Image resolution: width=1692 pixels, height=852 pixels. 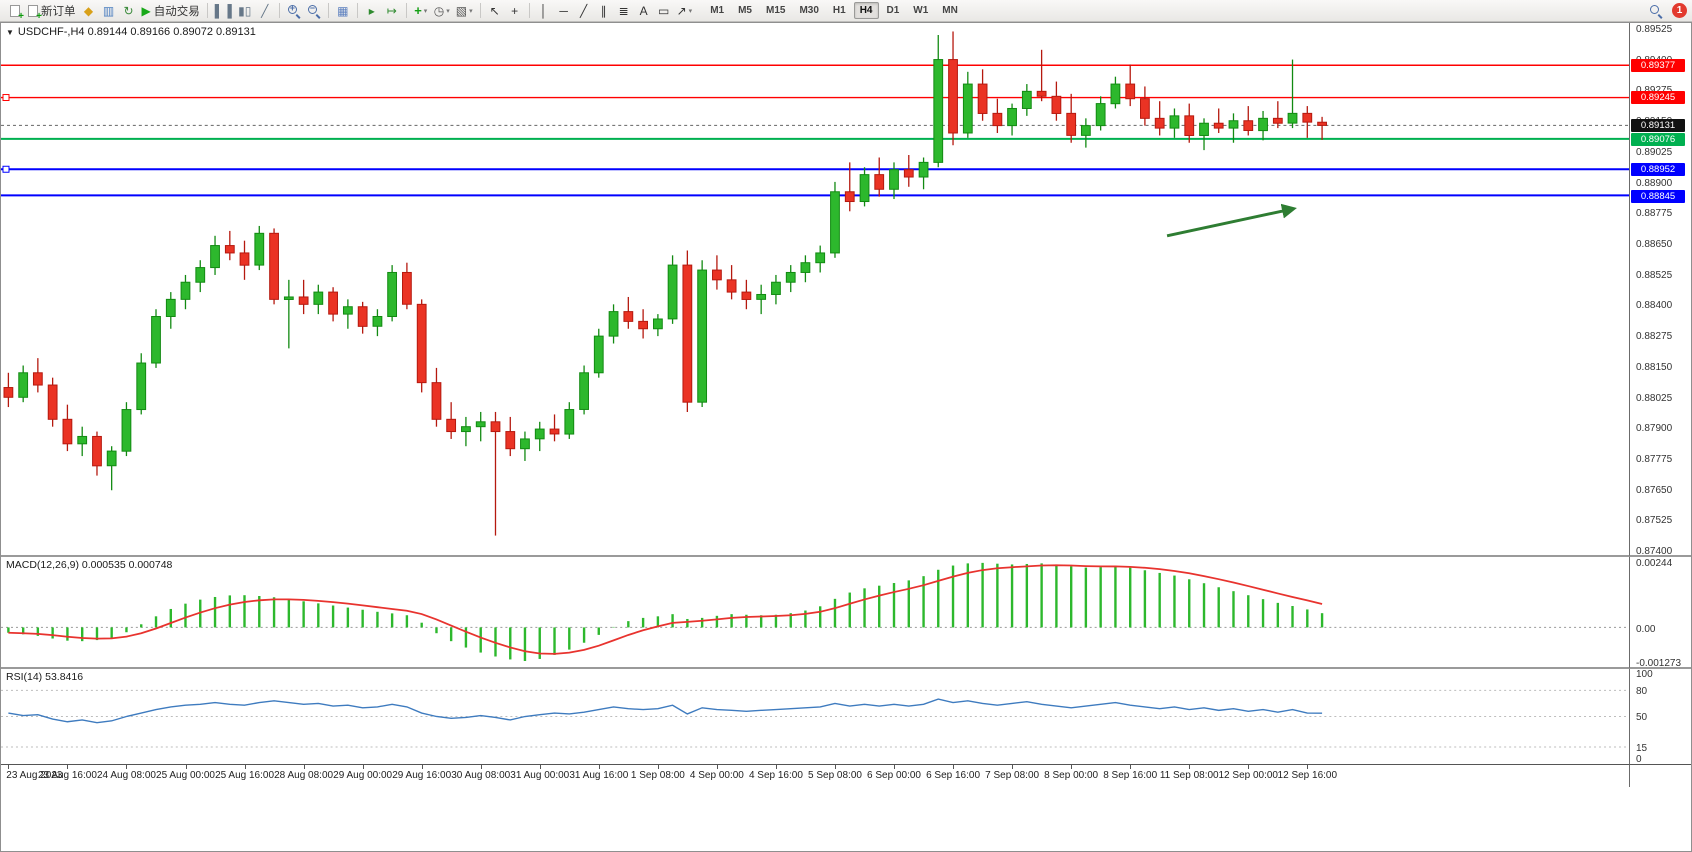 I want to click on rsi-tick-label: 0, so click(x=1639, y=759).